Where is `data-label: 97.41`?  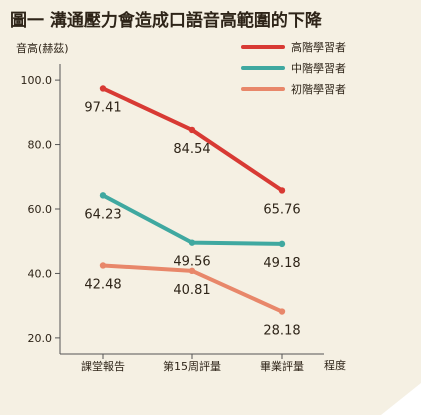
data-label: 97.41 is located at coordinates (102, 107).